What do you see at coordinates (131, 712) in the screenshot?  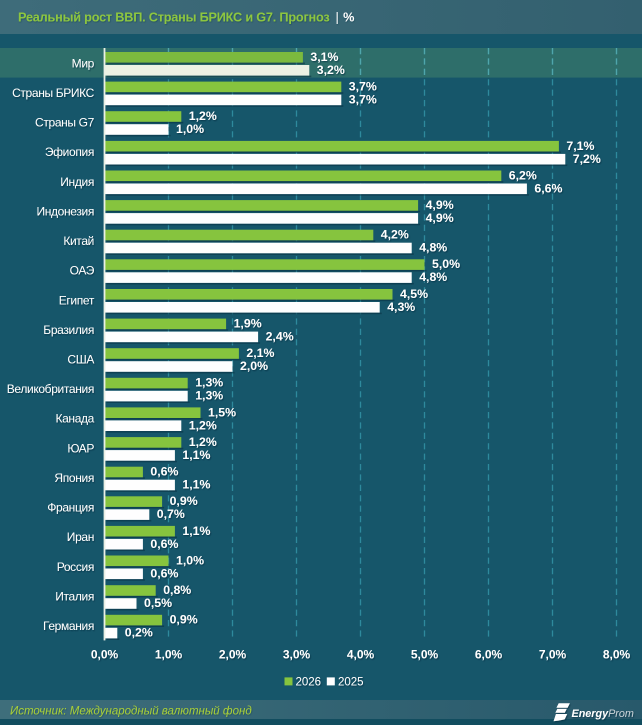 I see `svg-text:Источник: Международный валютн: Источник: Международный валютный фонд` at bounding box center [131, 712].